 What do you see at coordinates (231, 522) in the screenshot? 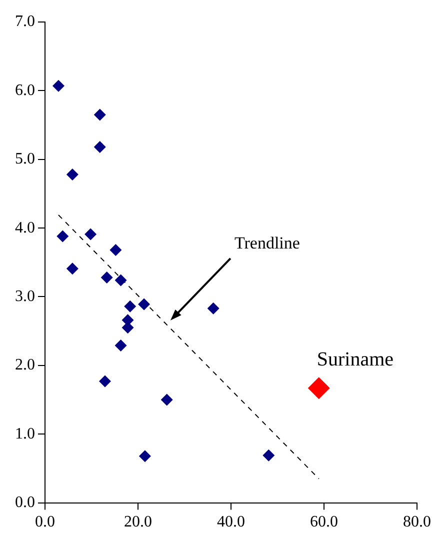
I see `x-tick-label: 40.0` at bounding box center [231, 522].